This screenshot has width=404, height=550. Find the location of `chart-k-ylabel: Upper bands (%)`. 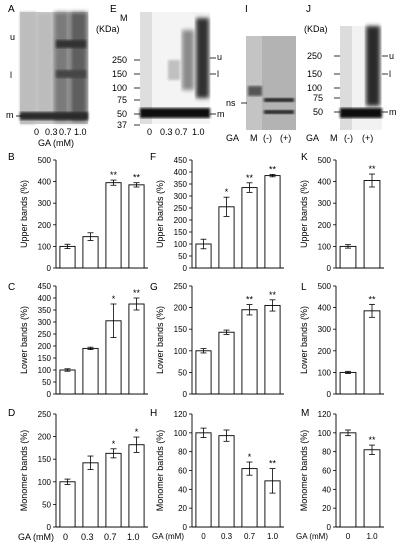

chart-k-ylabel: Upper bands (%) is located at coordinates (304, 214).